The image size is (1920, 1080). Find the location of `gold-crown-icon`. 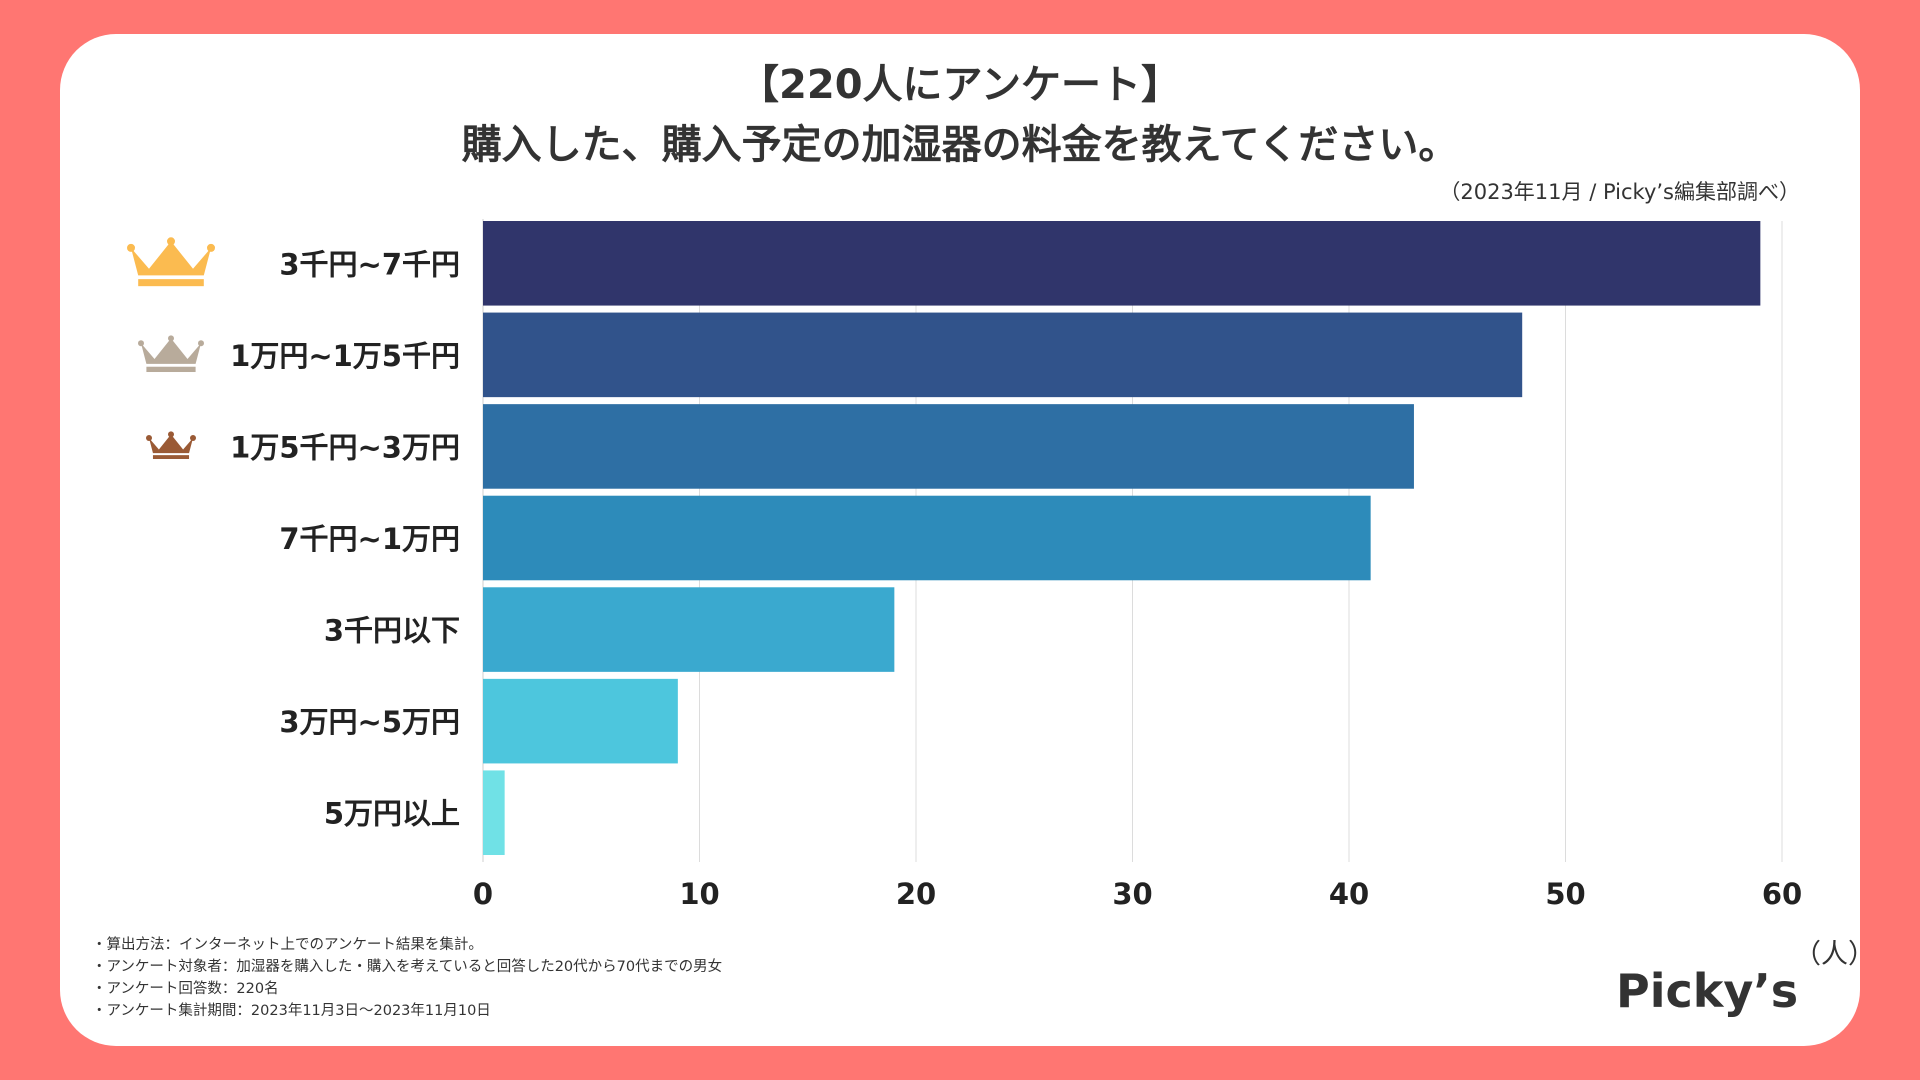

gold-crown-icon is located at coordinates (171, 262).